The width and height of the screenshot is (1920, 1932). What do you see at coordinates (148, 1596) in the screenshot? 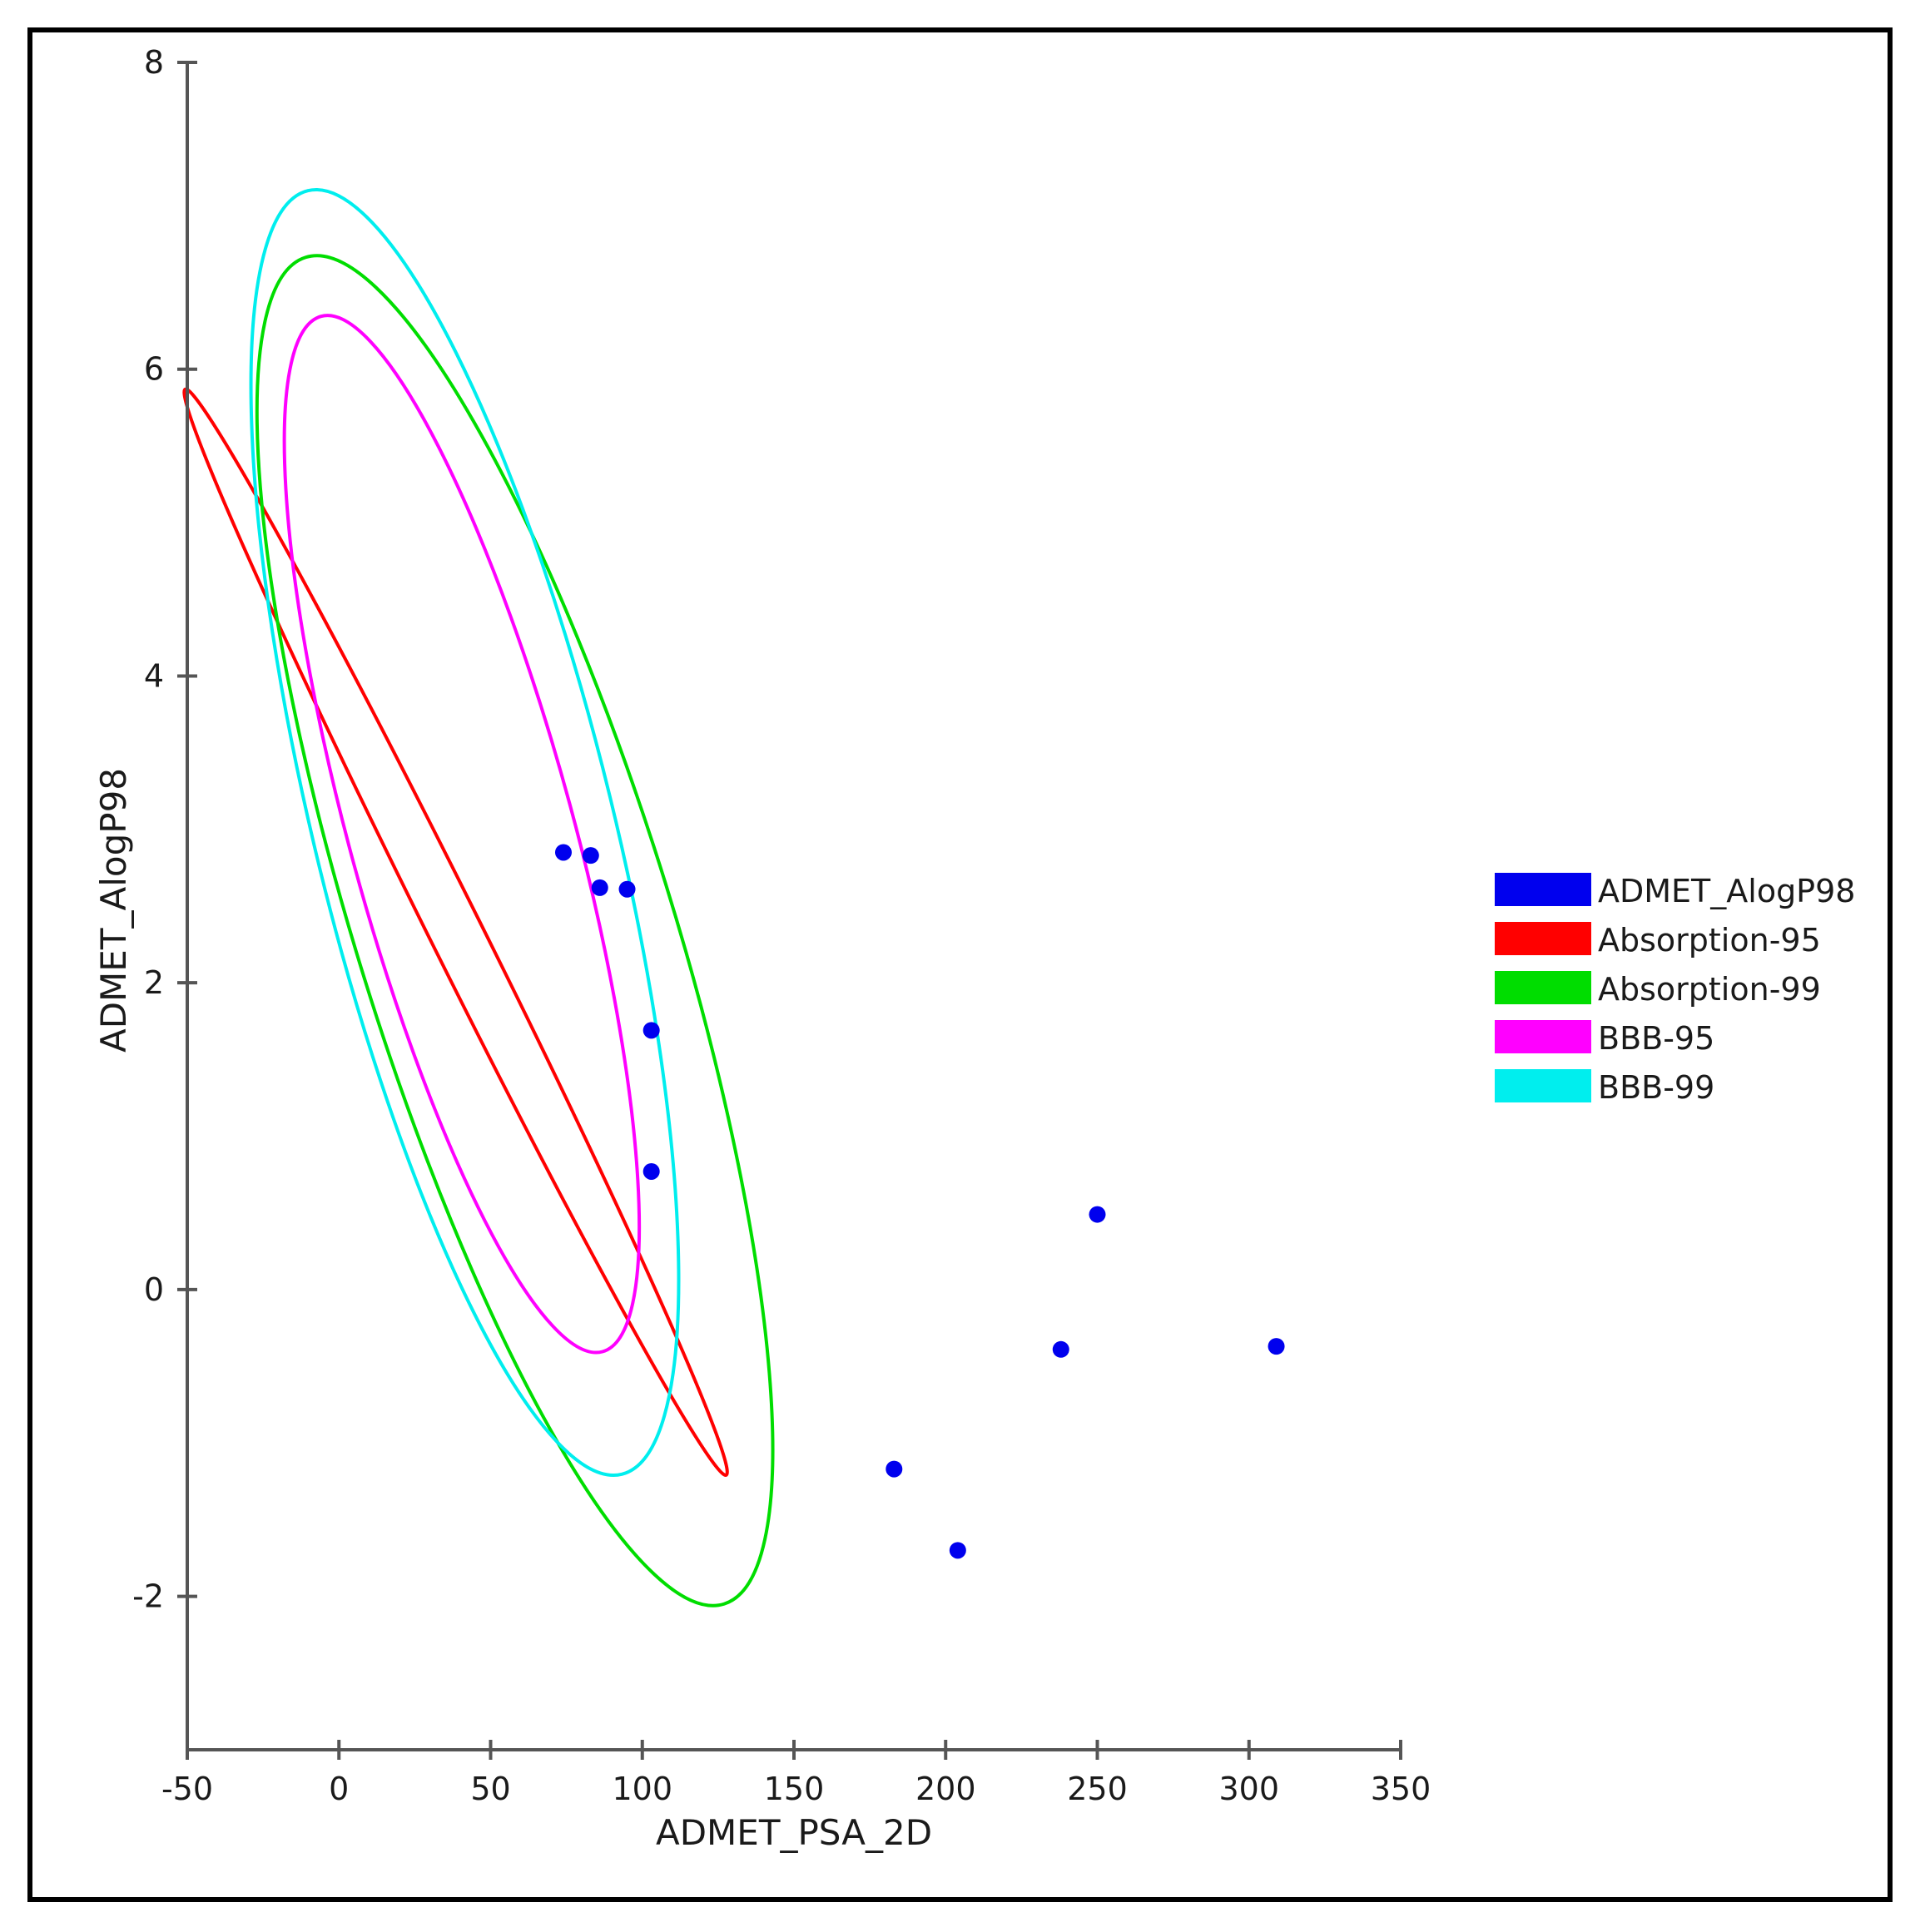
I see `y-tick-label: -2` at bounding box center [148, 1596].